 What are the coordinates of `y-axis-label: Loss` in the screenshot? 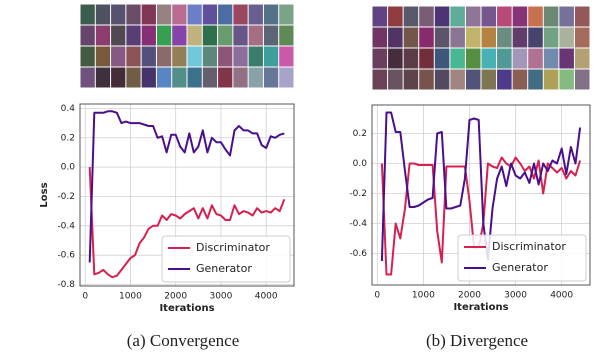 It's located at (44, 194).